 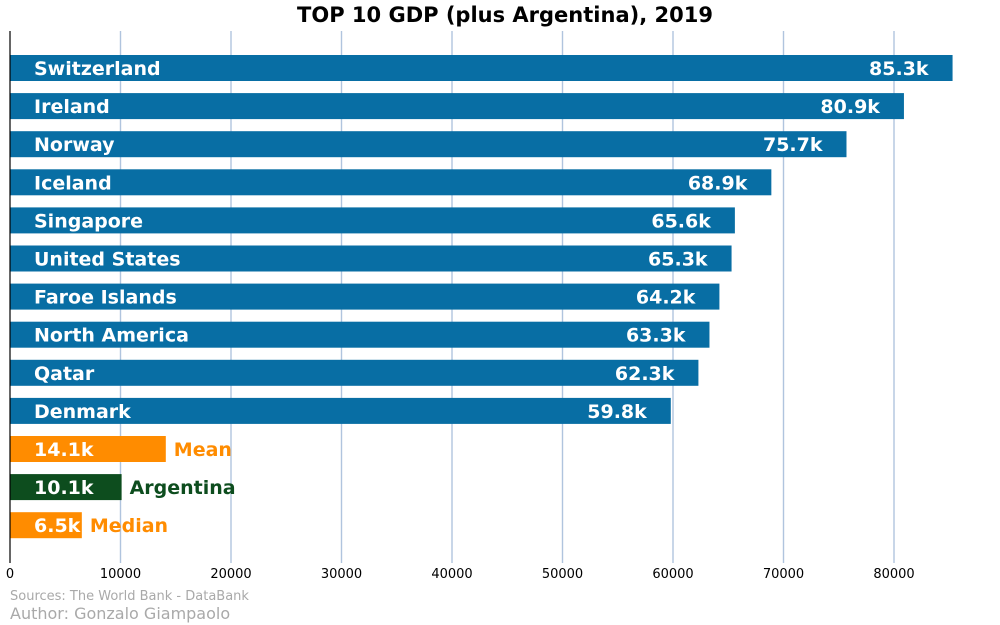 I want to click on bar-group: Singapore 65.6k, so click(x=372, y=220).